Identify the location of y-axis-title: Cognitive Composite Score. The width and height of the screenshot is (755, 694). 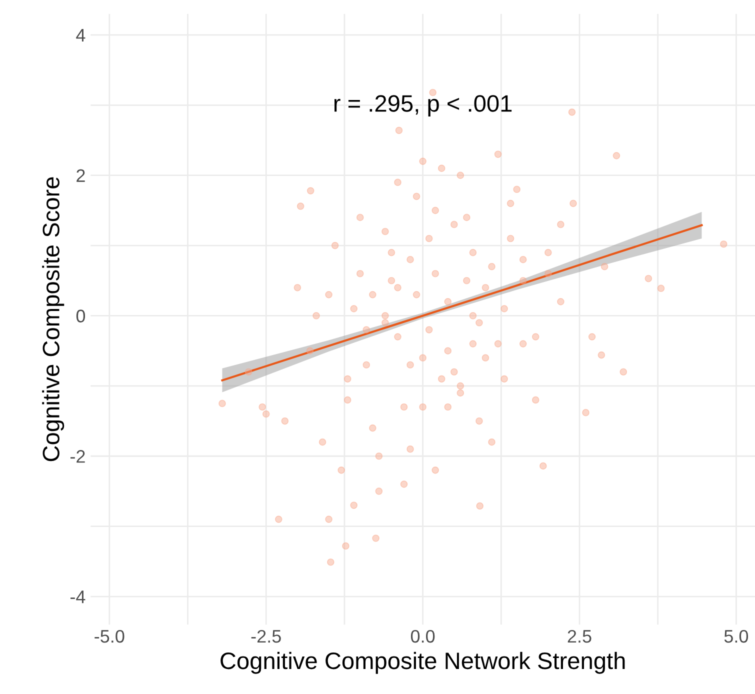
(53, 319).